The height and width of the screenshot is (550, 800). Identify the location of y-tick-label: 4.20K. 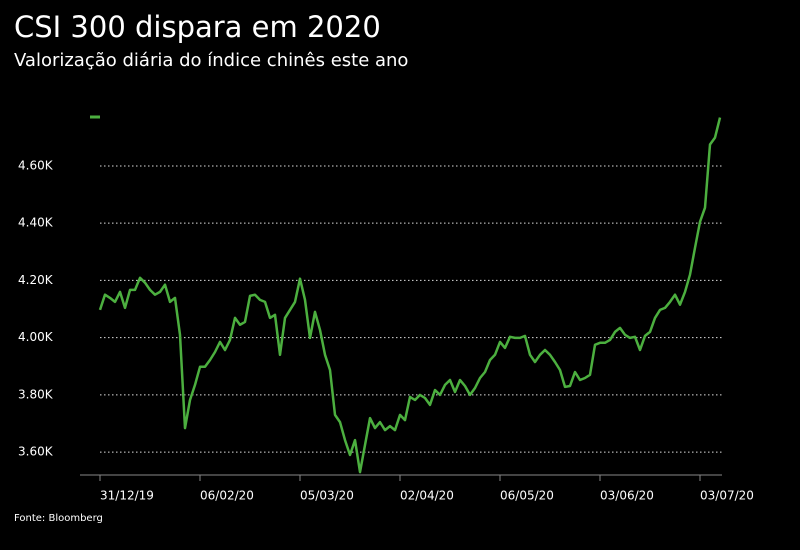
(36, 280).